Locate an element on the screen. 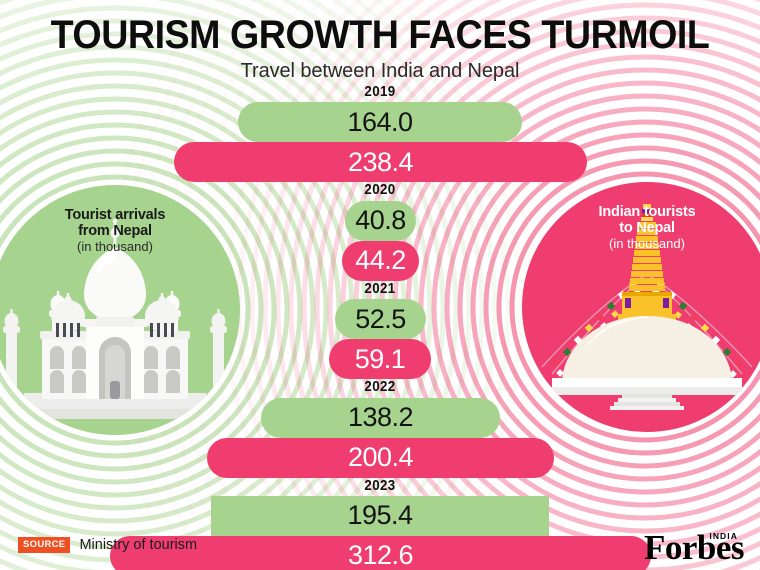 Image resolution: width=760 pixels, height=570 pixels. bar-value-label: 52.5 is located at coordinates (380, 318).